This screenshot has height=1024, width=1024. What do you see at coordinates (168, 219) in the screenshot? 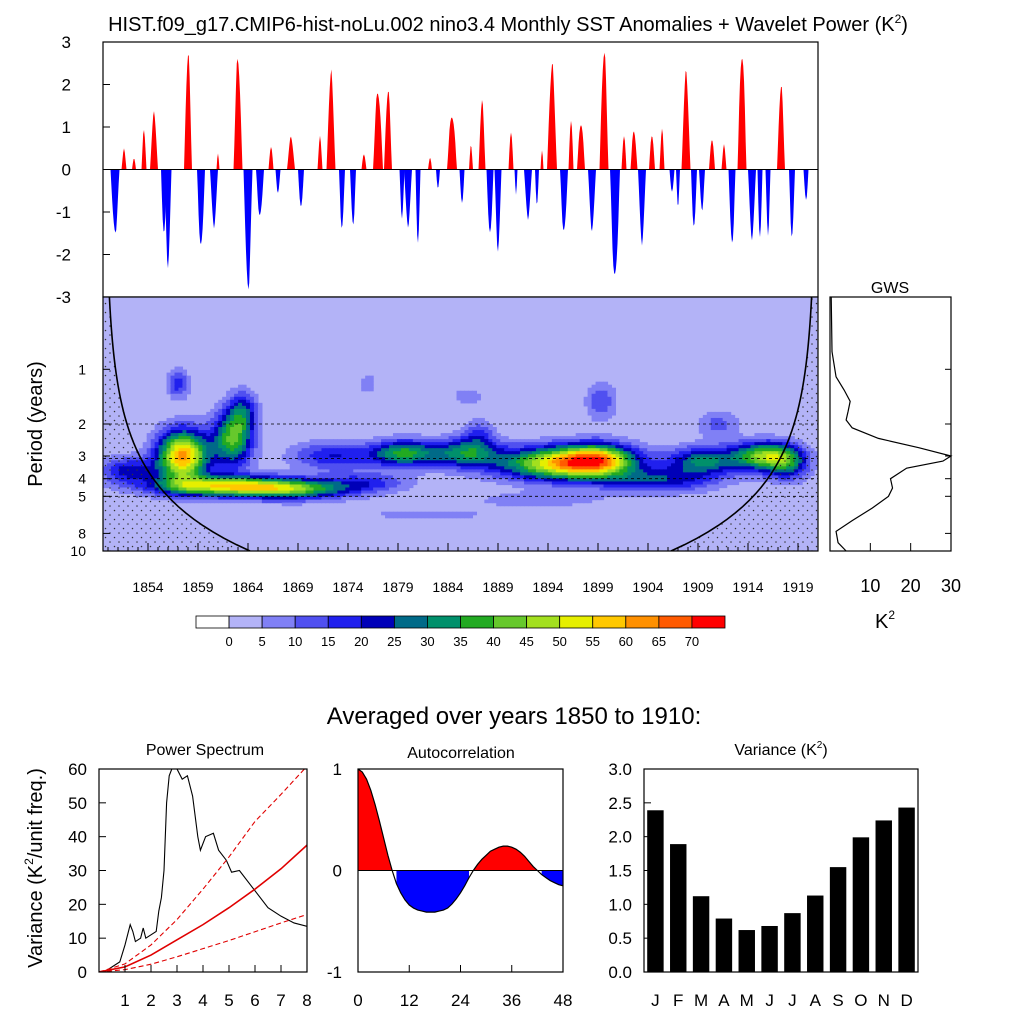
I see `cold-anomaly` at bounding box center [168, 219].